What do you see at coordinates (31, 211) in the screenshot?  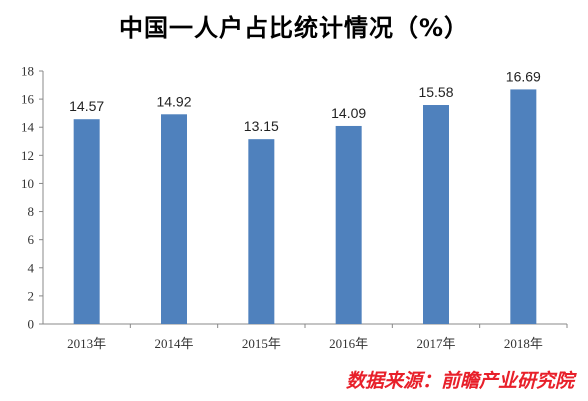 I see `y-tick-label: 8` at bounding box center [31, 211].